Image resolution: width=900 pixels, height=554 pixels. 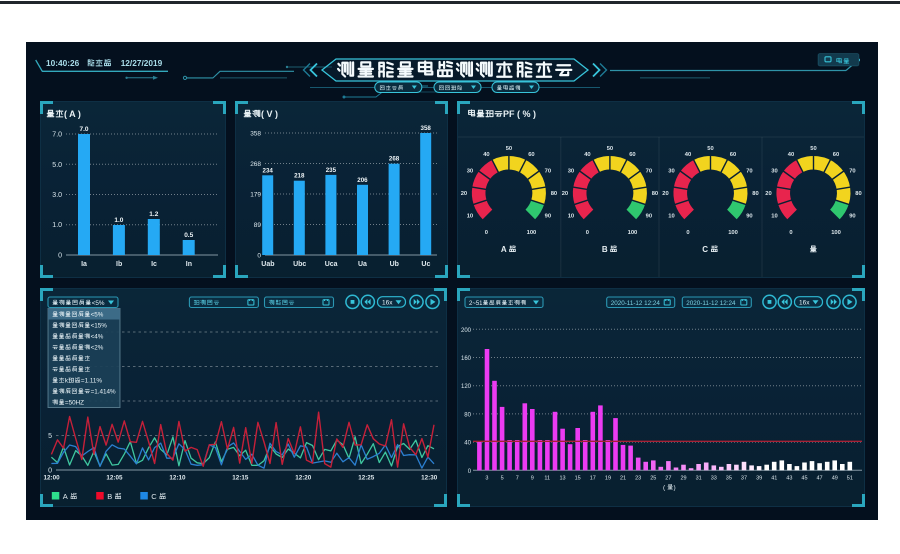 What do you see at coordinates (668, 478) in the screenshot?
I see `svg-text: 27` at bounding box center [668, 478].